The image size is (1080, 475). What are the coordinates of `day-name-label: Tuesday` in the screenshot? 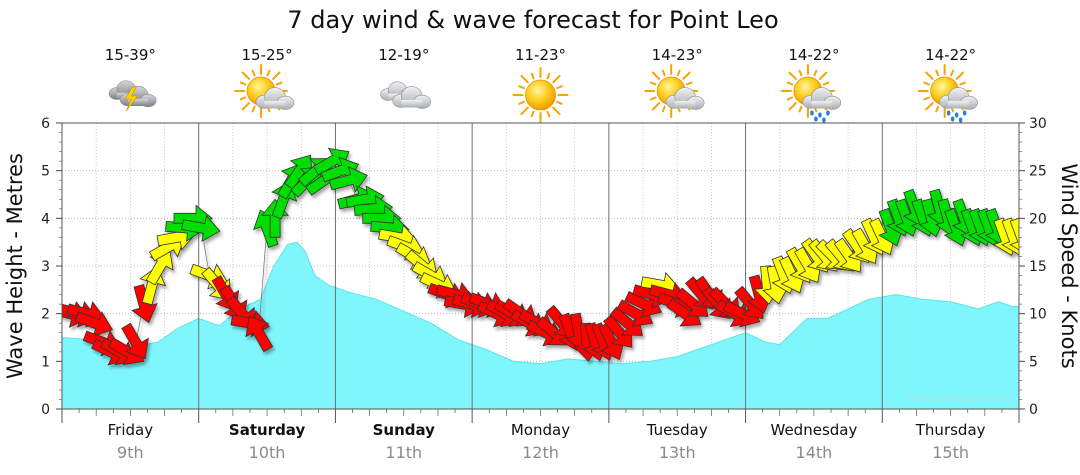 It's located at (677, 430).